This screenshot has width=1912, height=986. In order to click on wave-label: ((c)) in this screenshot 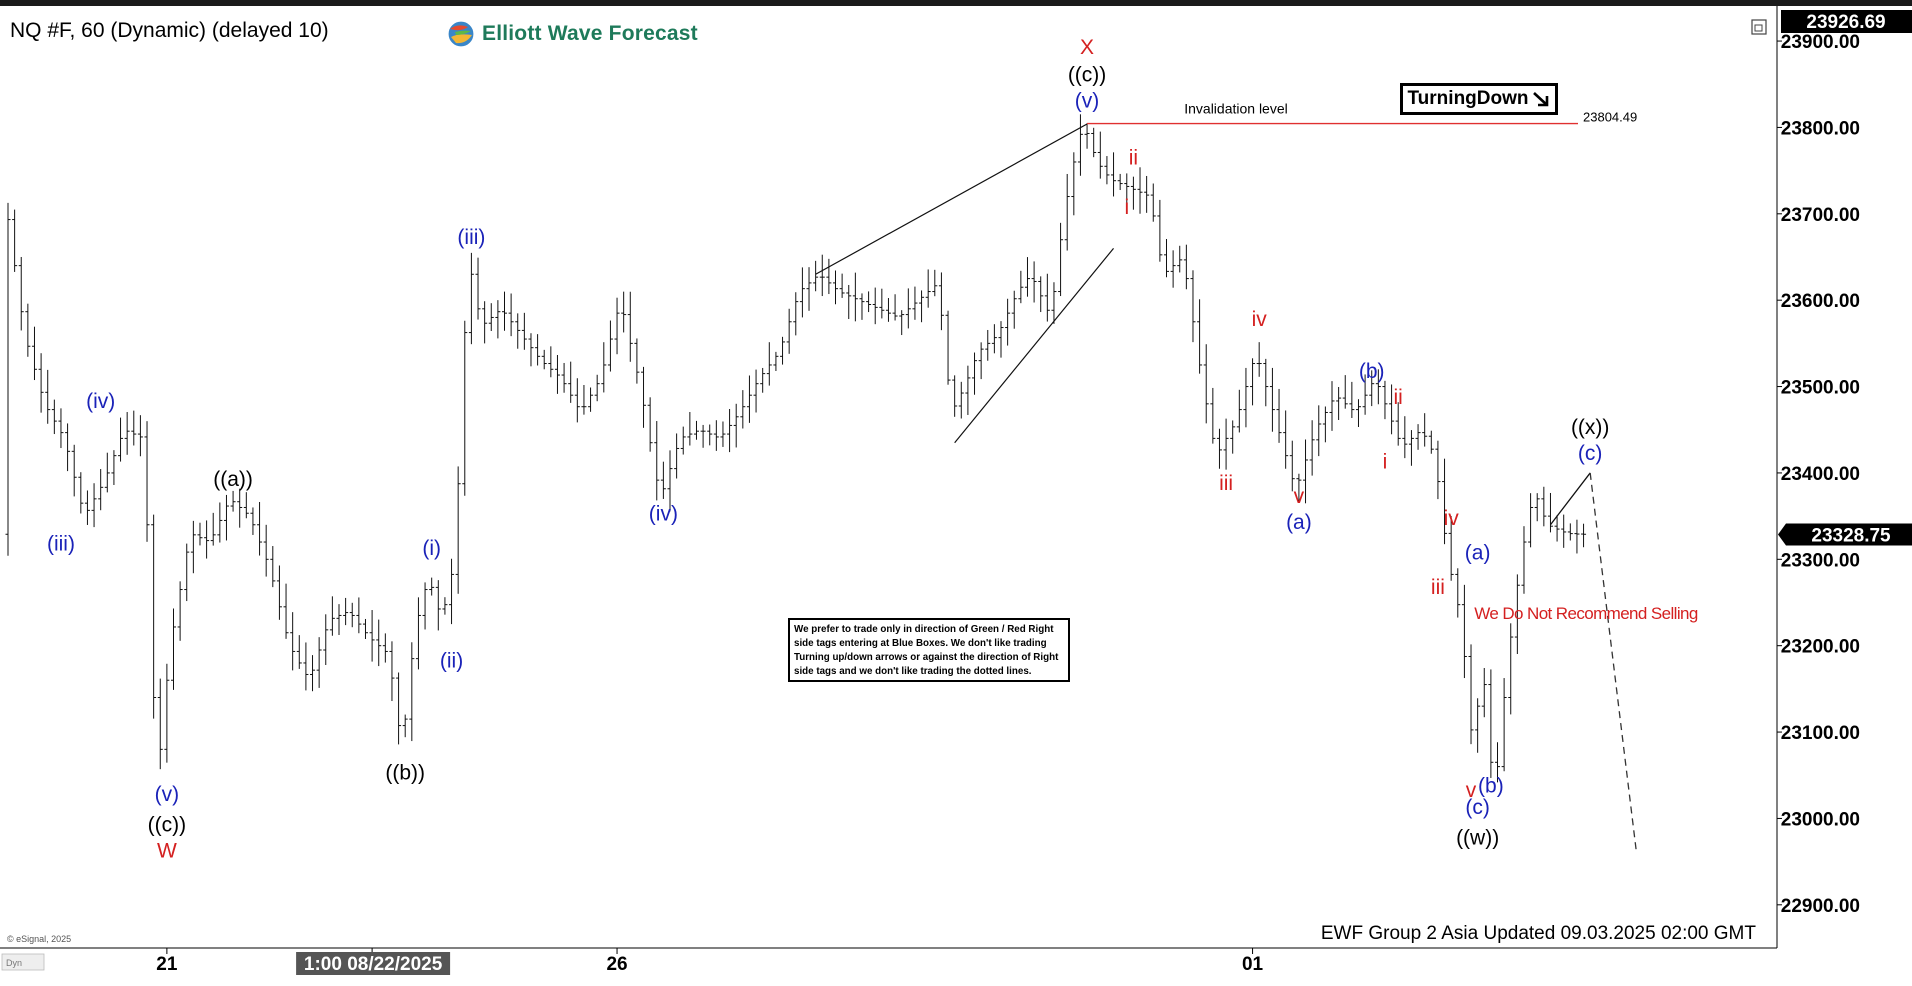, I will do `click(167, 824)`.